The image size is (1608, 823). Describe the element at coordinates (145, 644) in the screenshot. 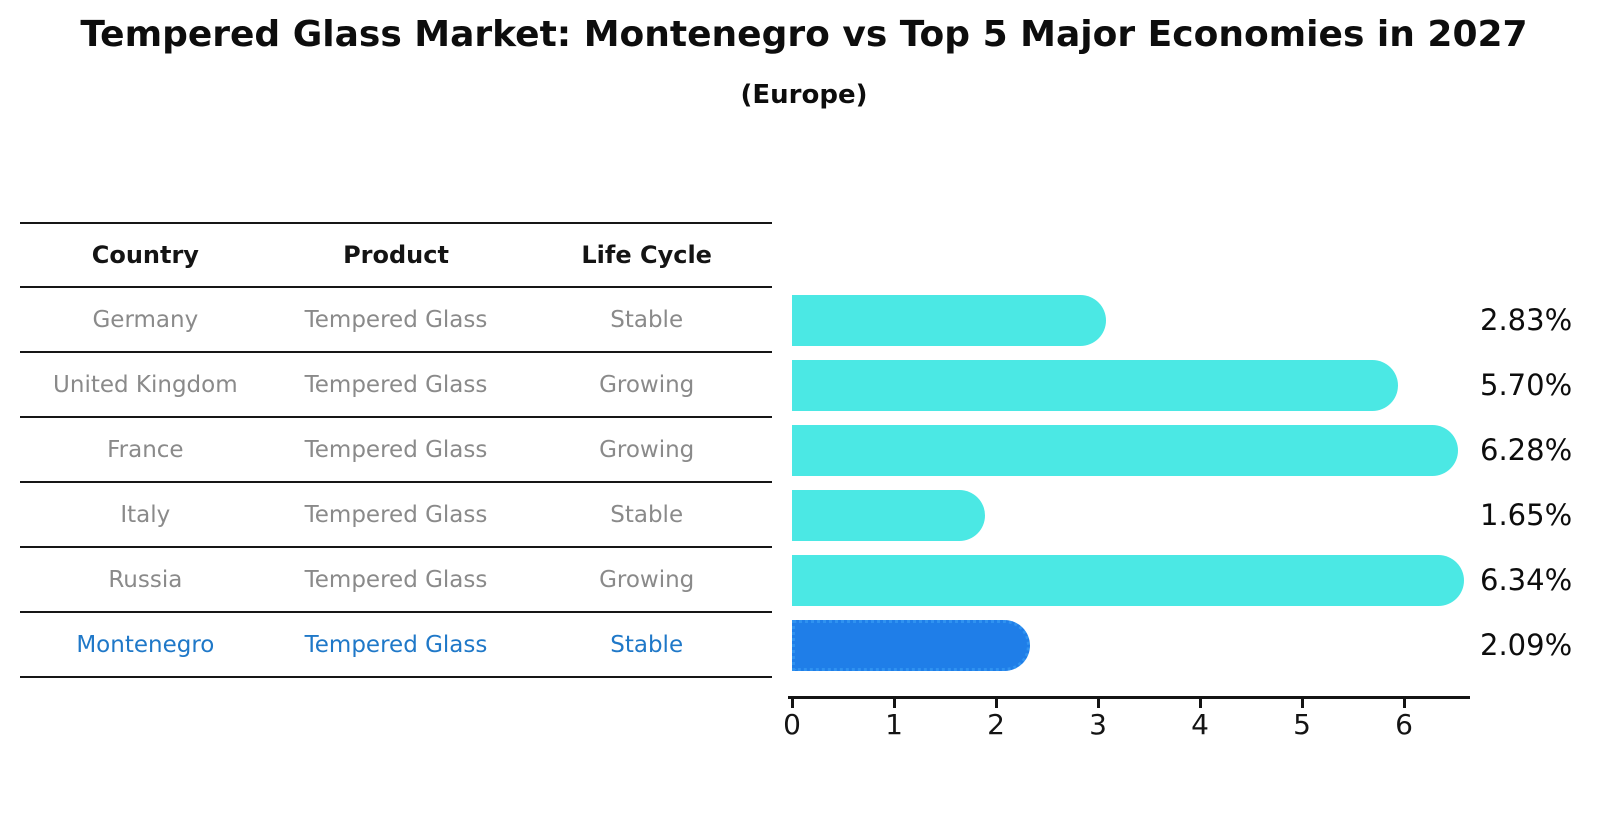

I see `table-cell-country: Montenegro` at that location.